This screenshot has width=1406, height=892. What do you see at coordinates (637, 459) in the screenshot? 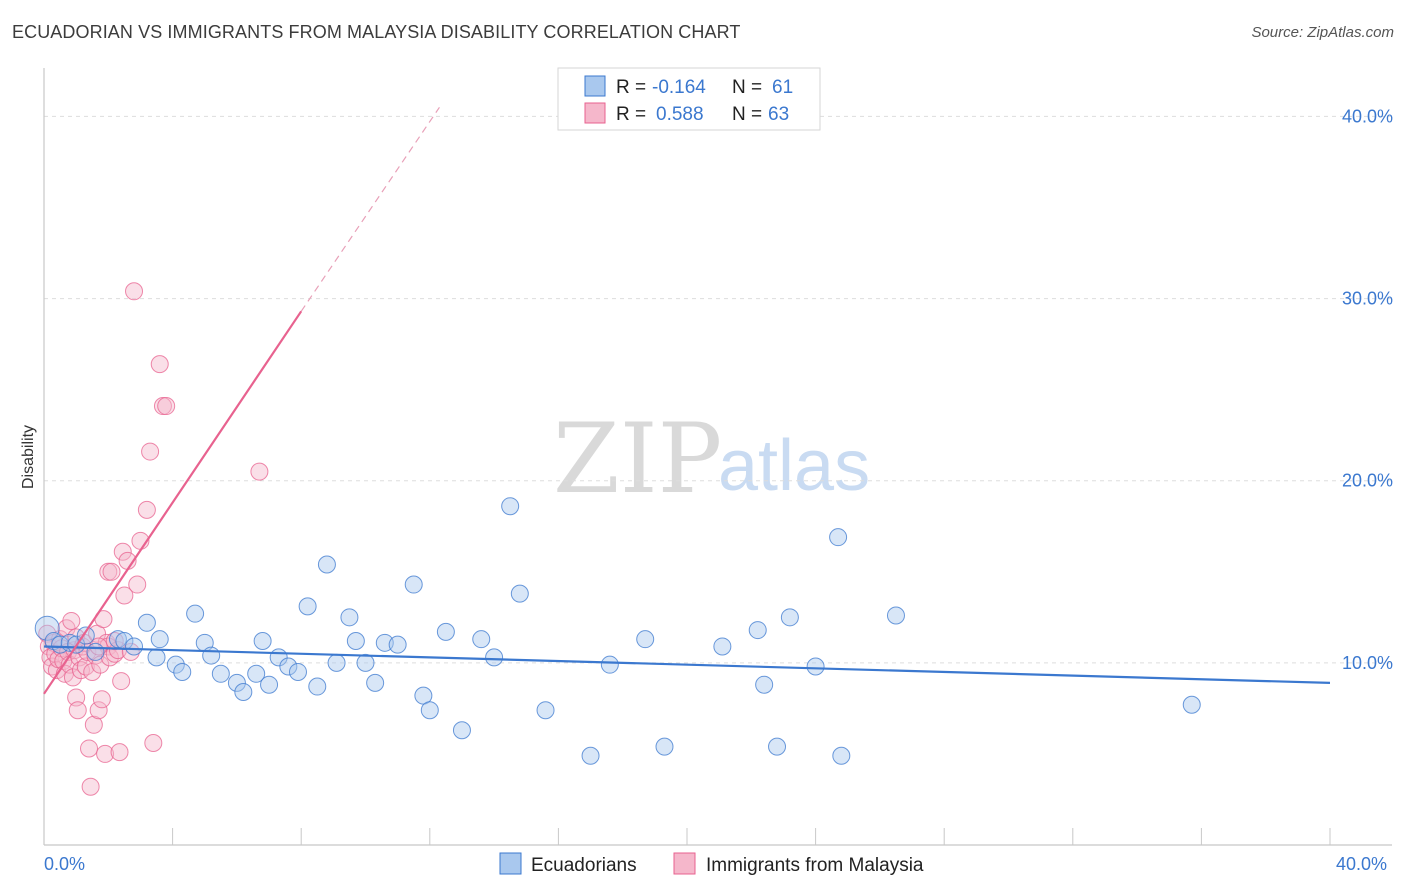
I see `watermark-zip: ZIP` at bounding box center [637, 459].